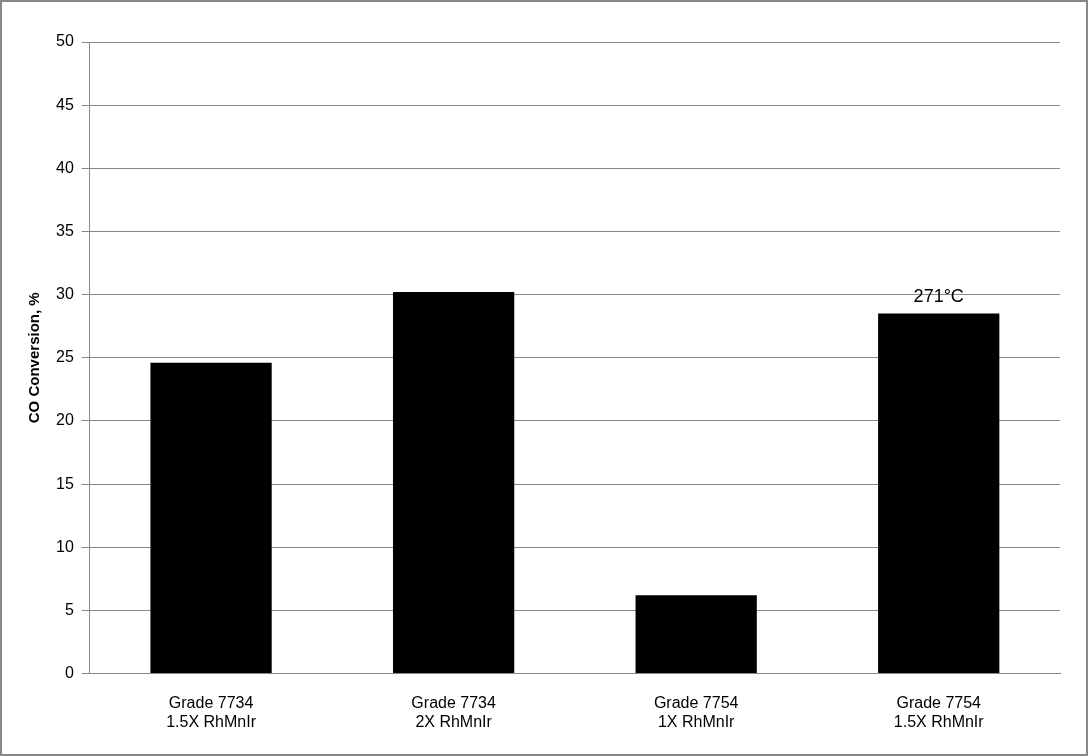 The height and width of the screenshot is (756, 1088). What do you see at coordinates (65, 104) in the screenshot?
I see `y-tick-label: 45` at bounding box center [65, 104].